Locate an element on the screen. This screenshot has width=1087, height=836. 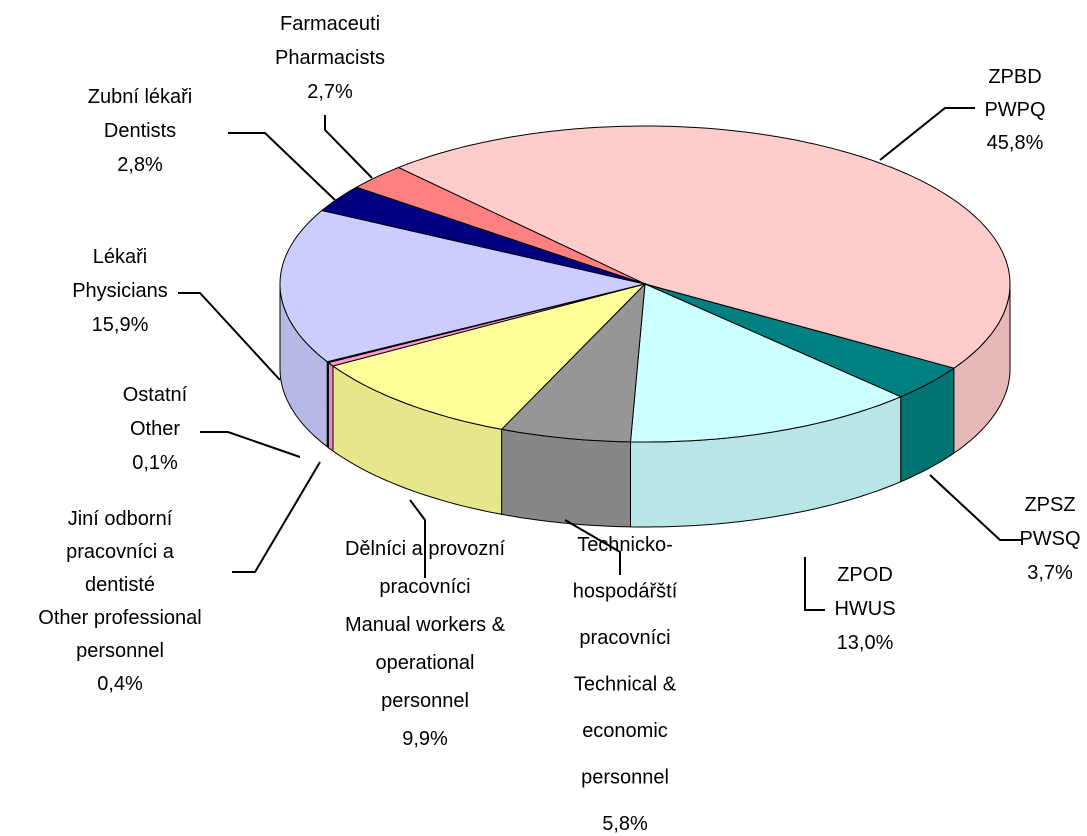
label-line: Pharmacists is located at coordinates (330, 58).